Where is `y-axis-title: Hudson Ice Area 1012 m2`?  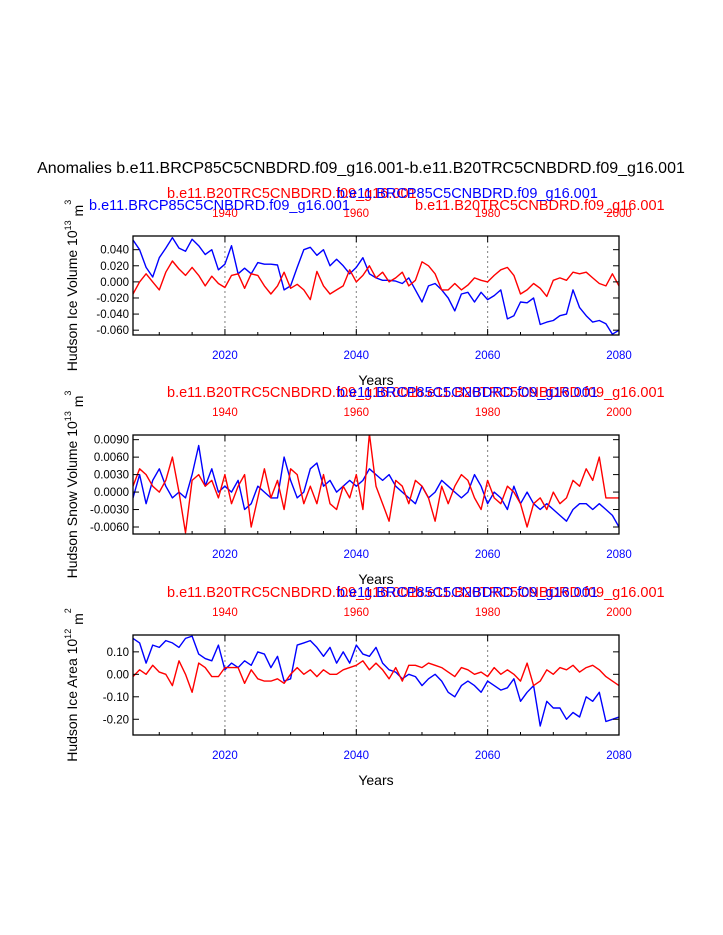
y-axis-title: Hudson Ice Area 1012 m2 is located at coordinates (74, 685).